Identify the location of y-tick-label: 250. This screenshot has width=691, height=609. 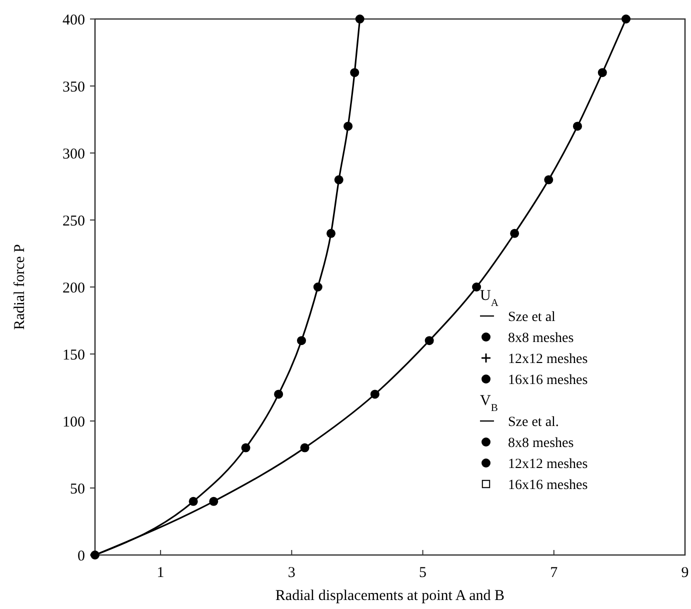
(73, 221).